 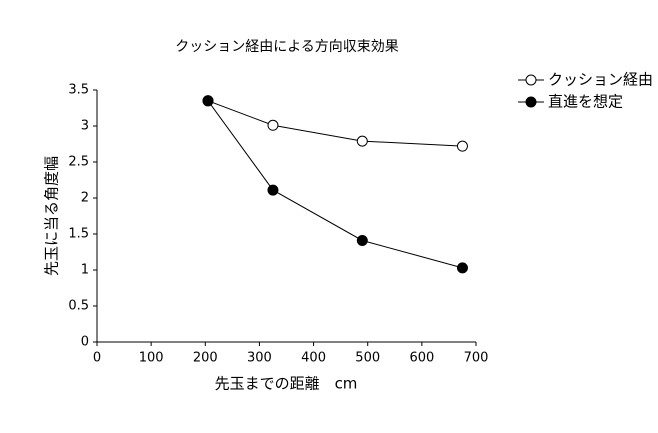 What do you see at coordinates (476, 358) in the screenshot?
I see `x-tick-label: 700` at bounding box center [476, 358].